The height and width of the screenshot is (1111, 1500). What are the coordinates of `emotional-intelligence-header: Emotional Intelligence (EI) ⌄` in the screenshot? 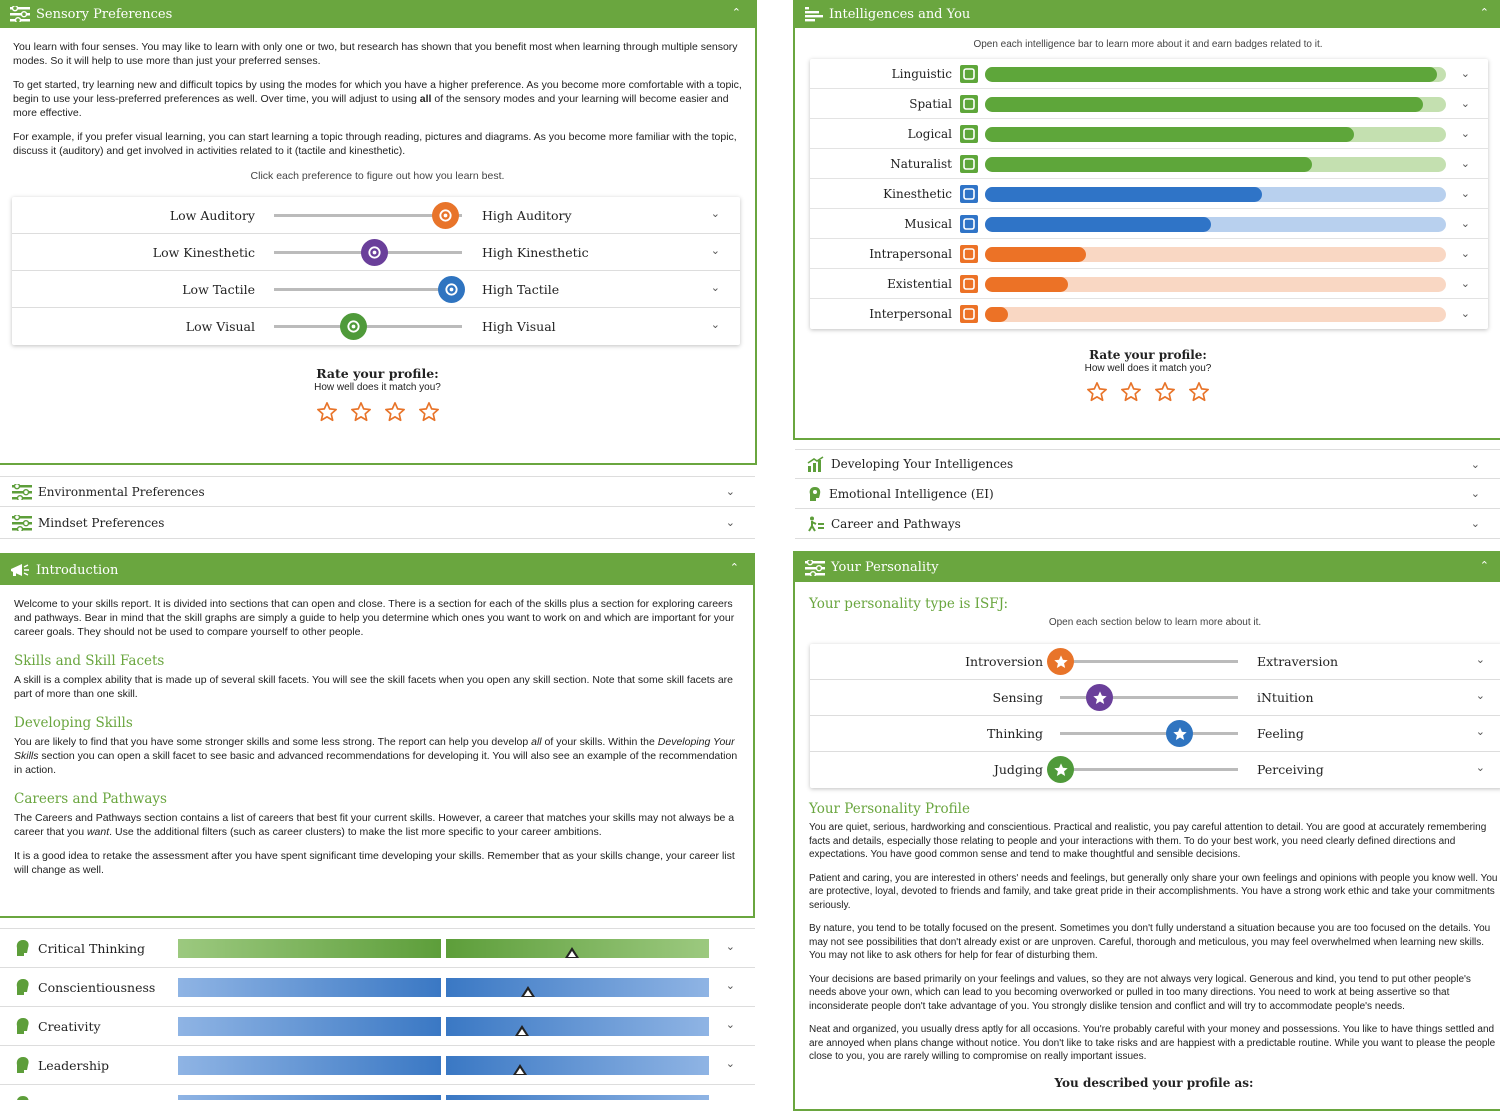 It's located at (1147, 494).